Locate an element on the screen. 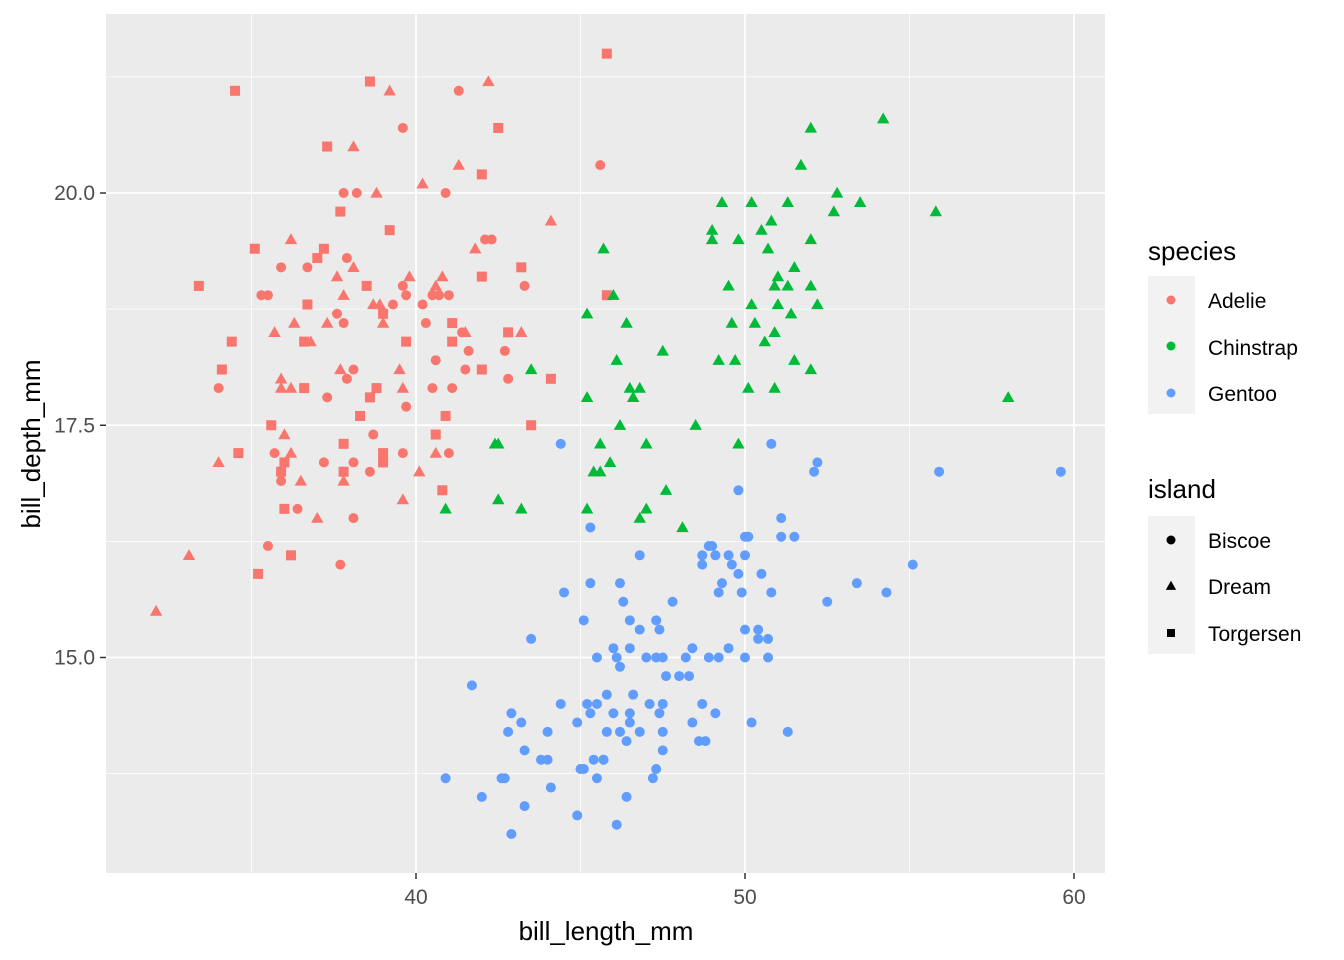 The image size is (1344, 960). legend-species: species Adelie Chinstrap Gentoo is located at coordinates (1223, 325).